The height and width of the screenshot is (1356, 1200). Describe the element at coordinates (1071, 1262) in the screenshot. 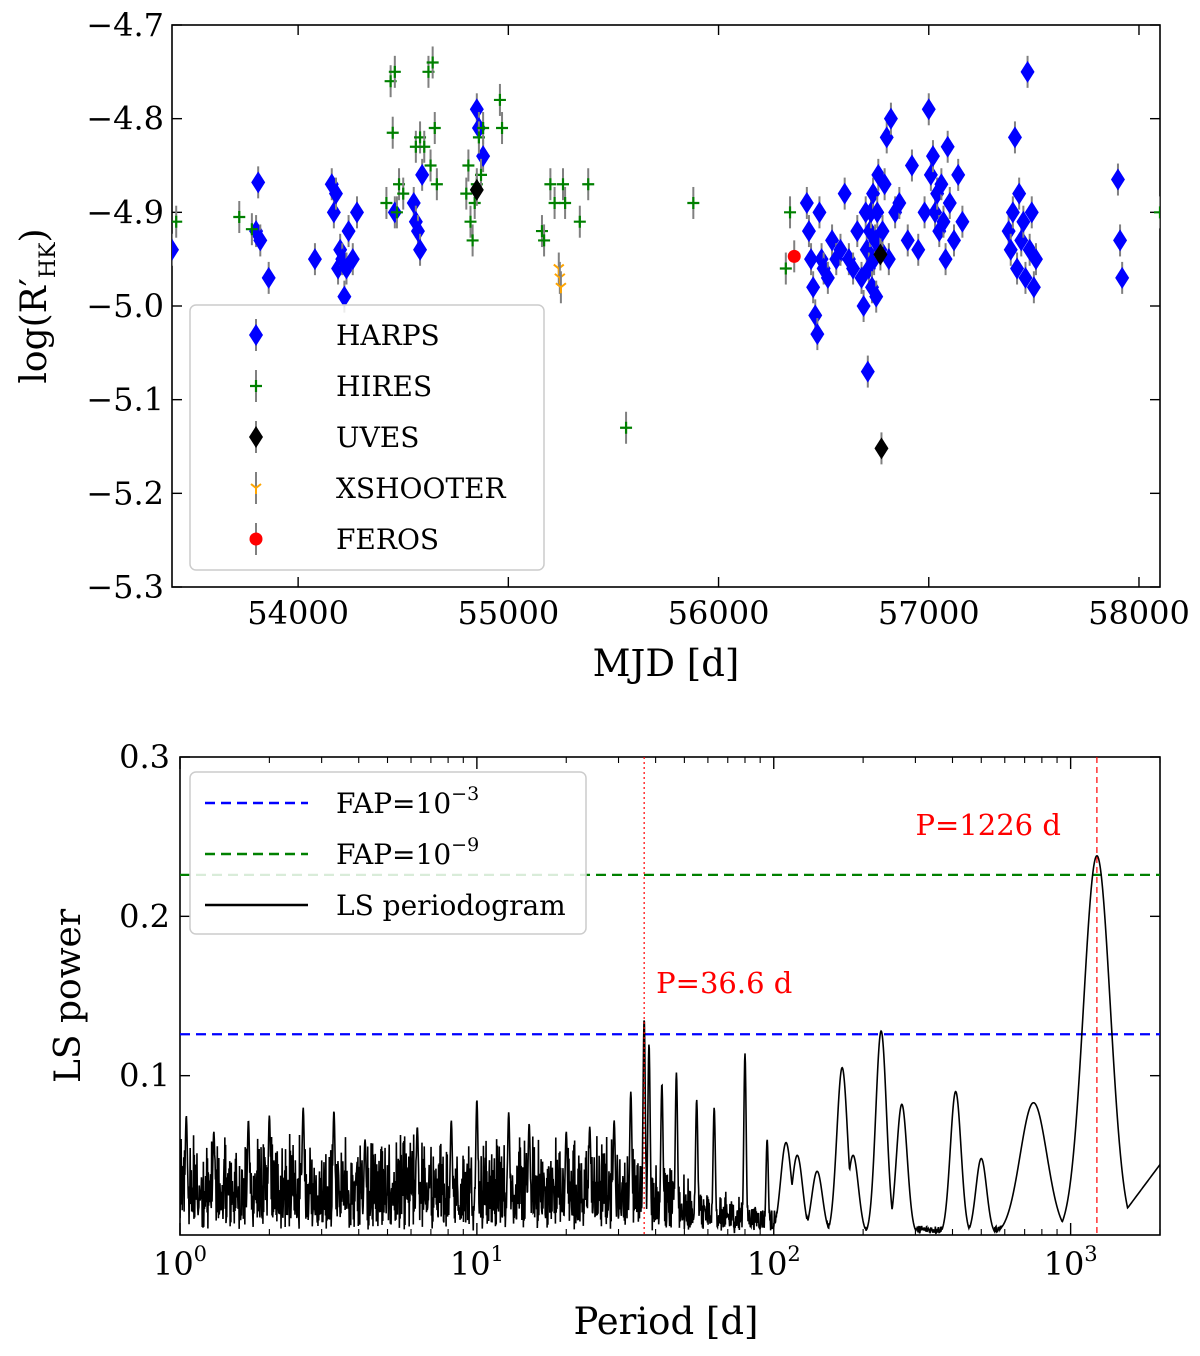

I see `bottom-x-tick-label: 10³` at that location.